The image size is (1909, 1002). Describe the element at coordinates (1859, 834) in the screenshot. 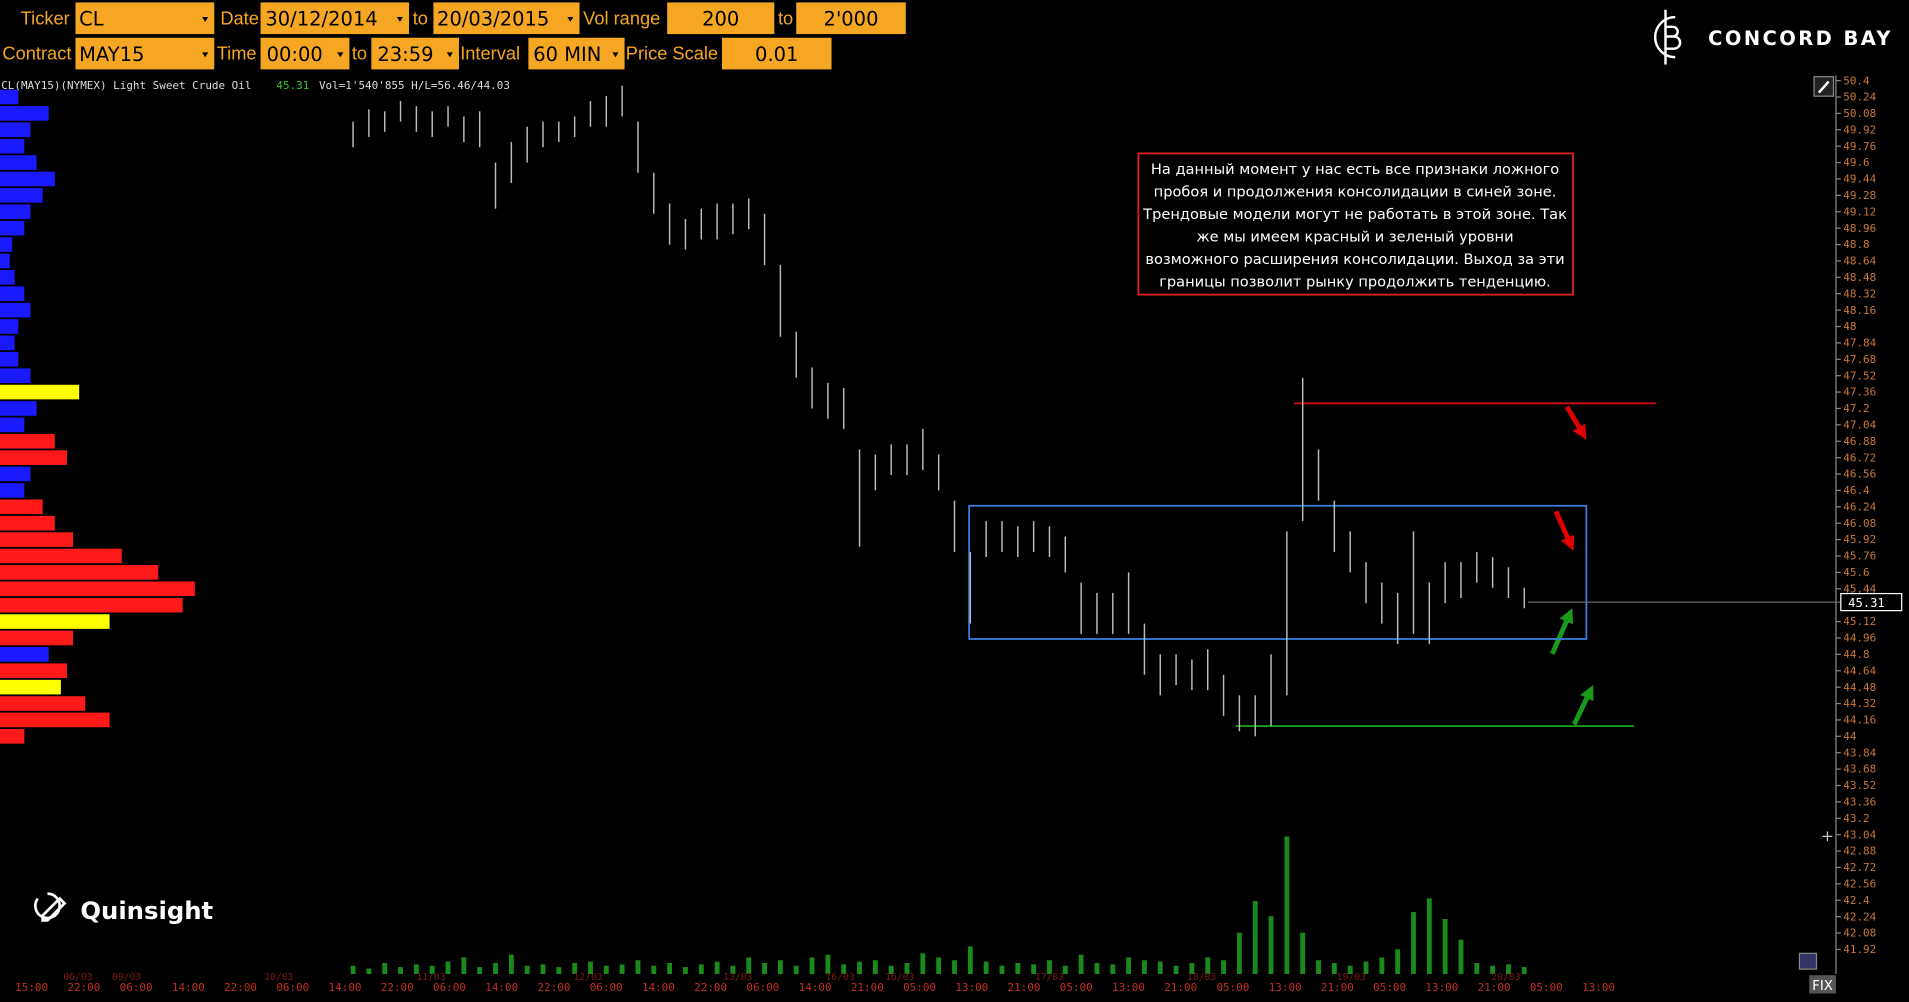

I see `y-tick-label: 43.04` at that location.